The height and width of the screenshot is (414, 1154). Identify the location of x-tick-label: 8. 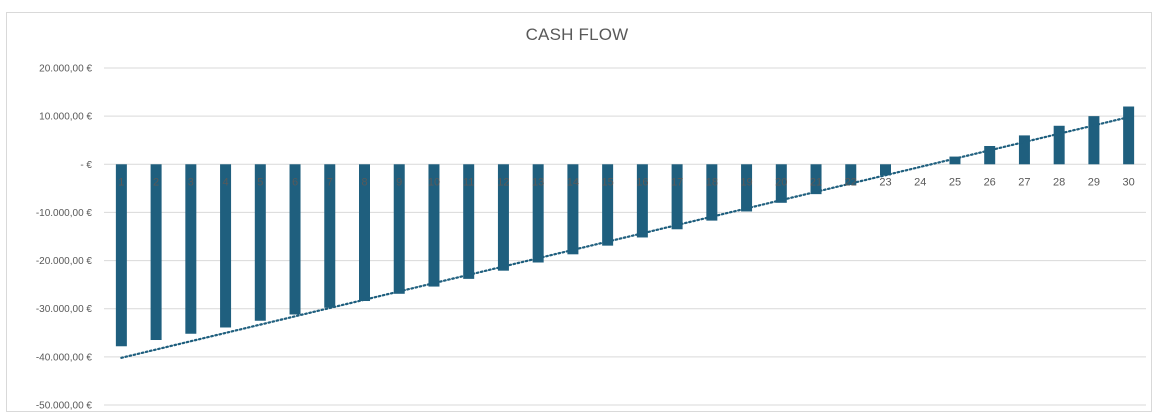
(364, 182).